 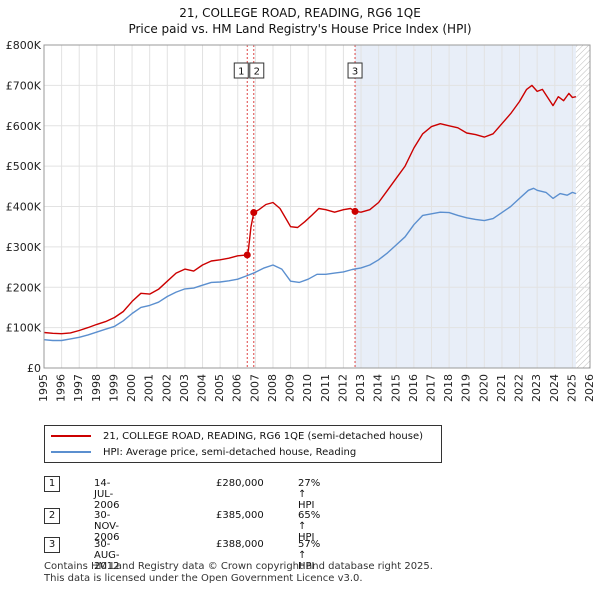 I want to click on x-tick-label: 1997, so click(x=78, y=388).